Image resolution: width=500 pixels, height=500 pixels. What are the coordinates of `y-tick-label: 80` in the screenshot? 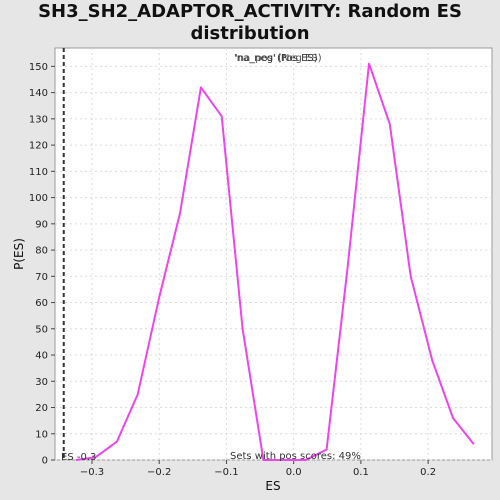 It's located at (41, 251).